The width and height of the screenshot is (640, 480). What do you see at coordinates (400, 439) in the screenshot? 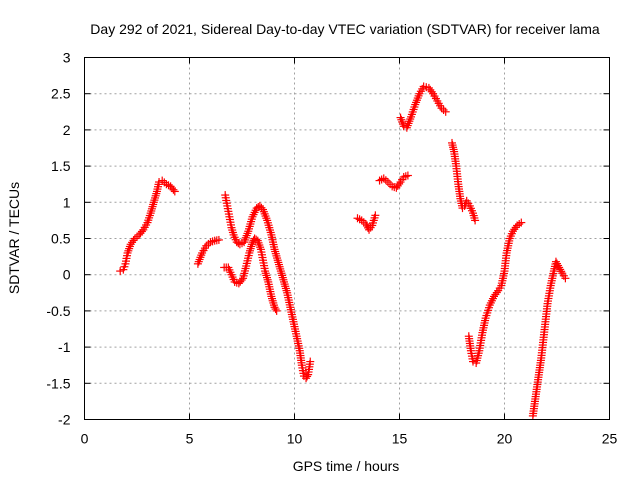
I see `x-tick-label: 15` at bounding box center [400, 439].